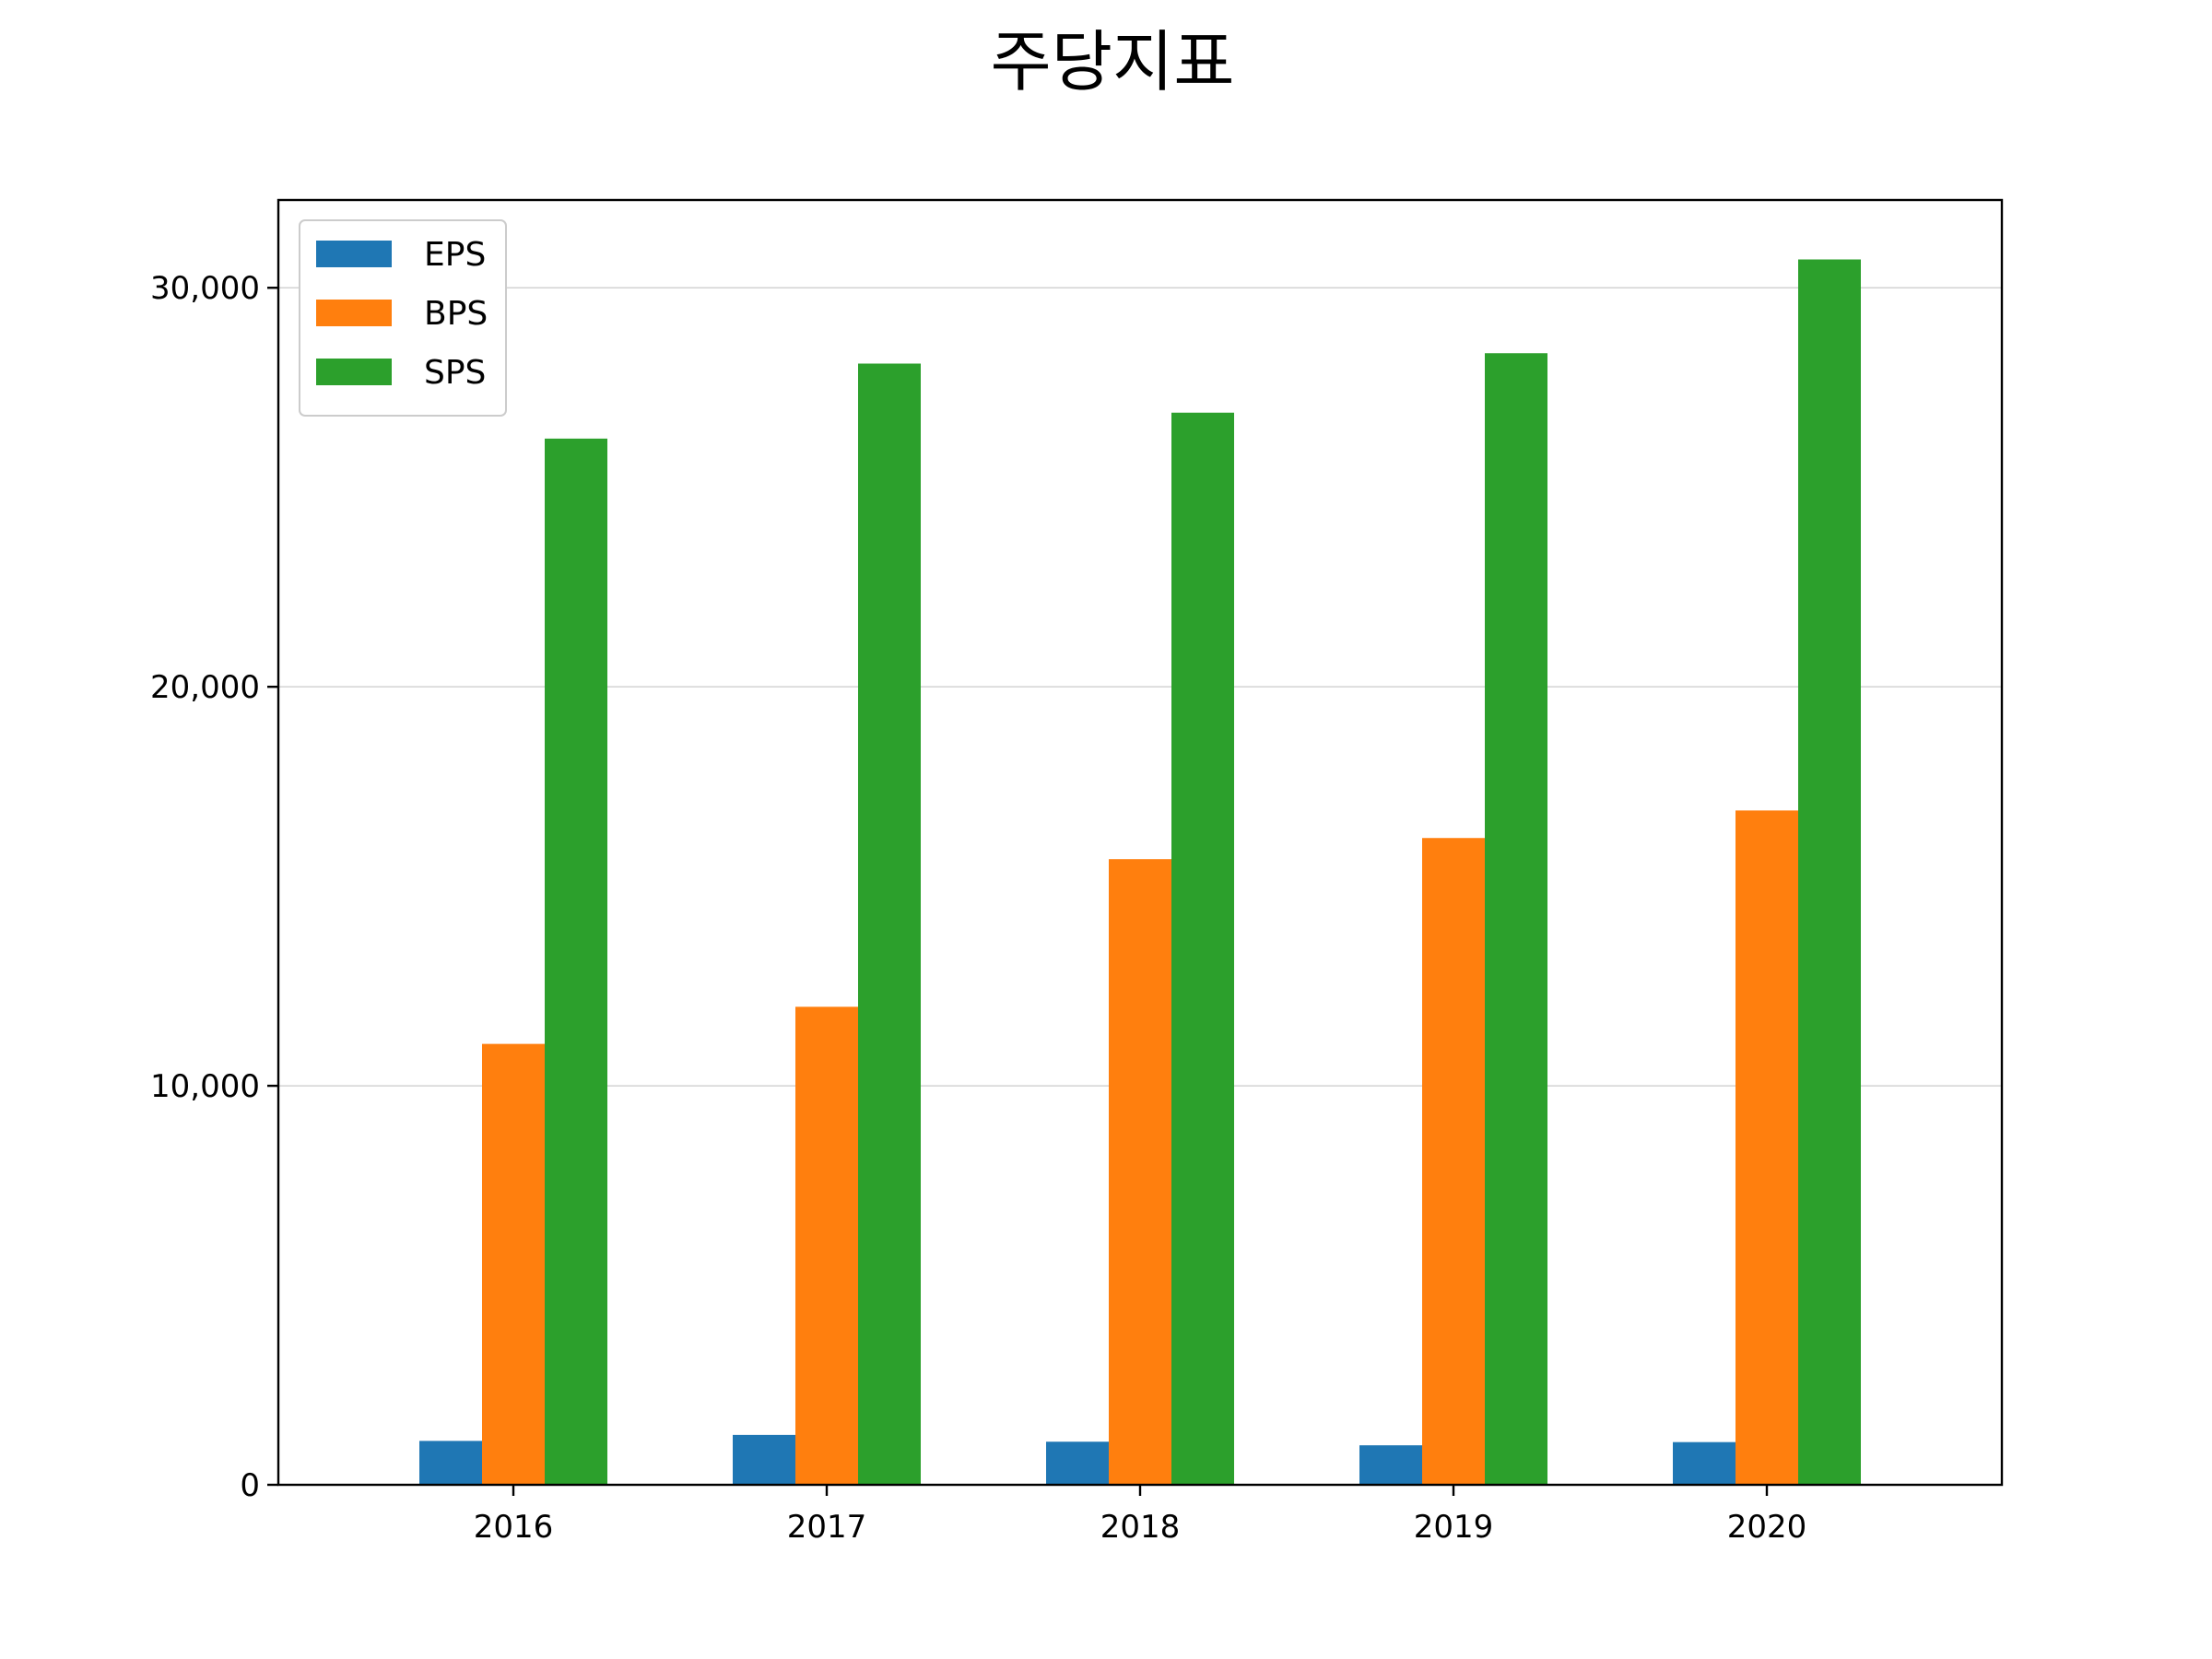 Image resolution: width=2212 pixels, height=1659 pixels. I want to click on legend-swatch-bps, so click(354, 313).